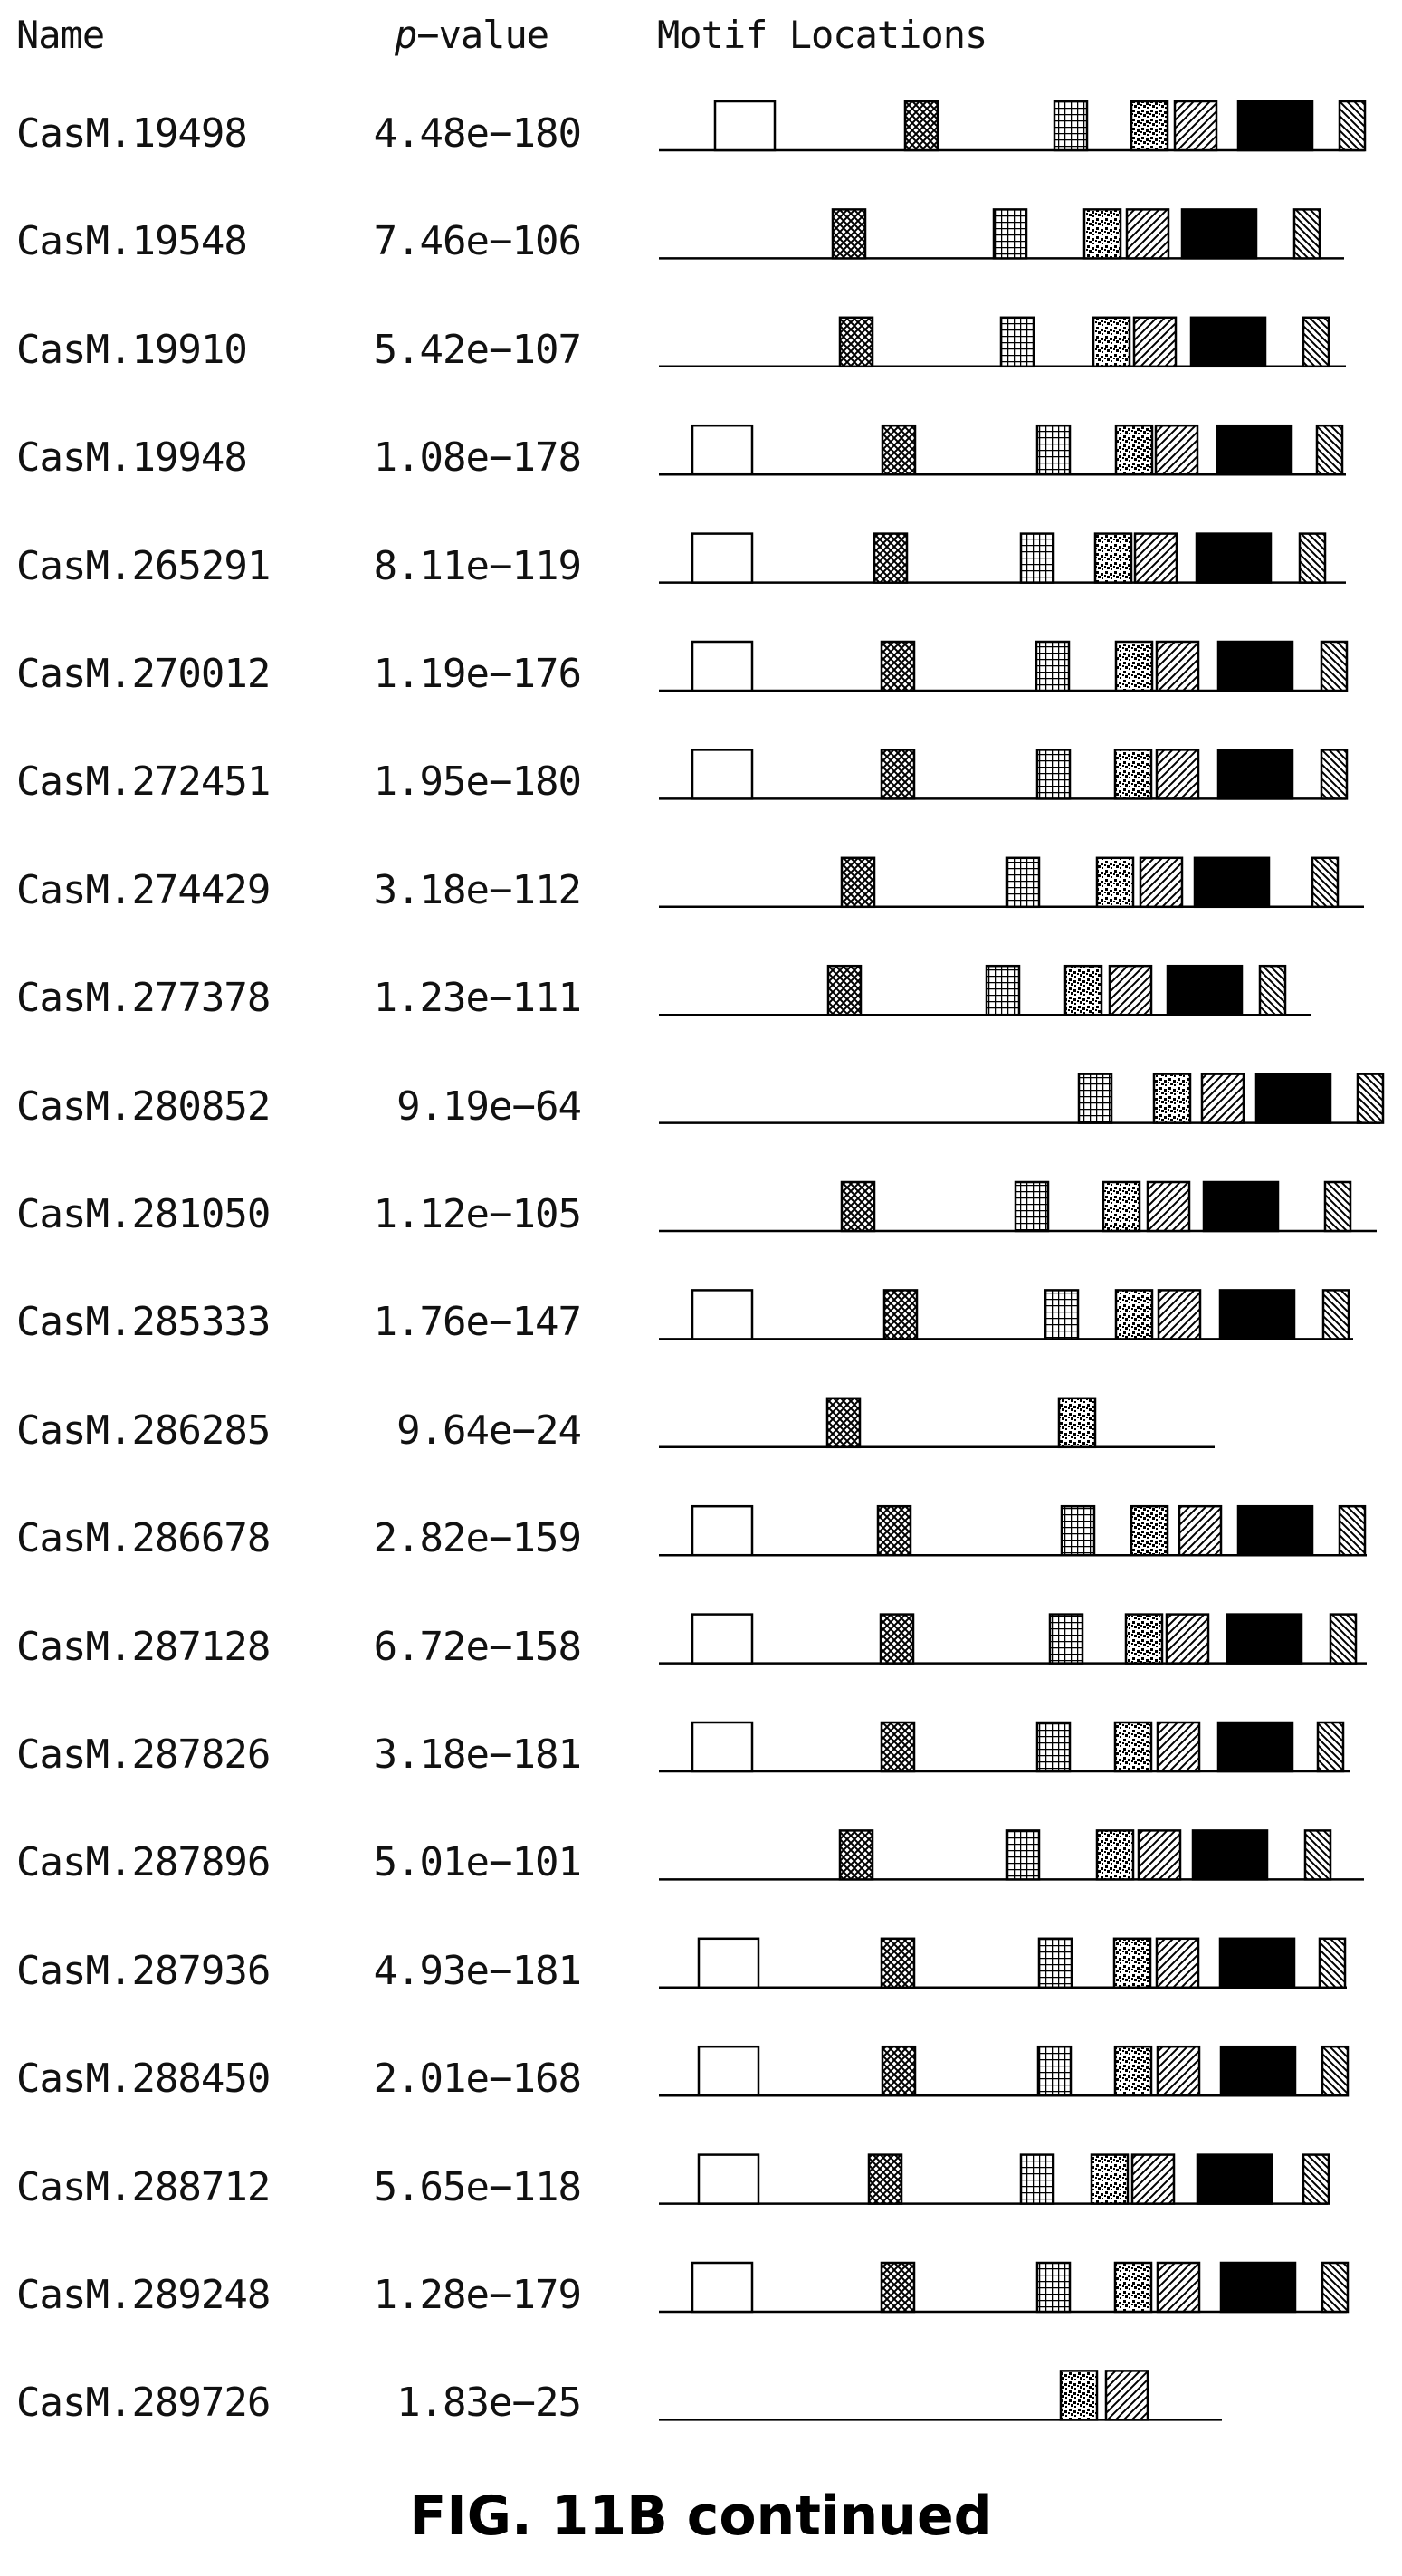 This screenshot has width=1402, height=2576. What do you see at coordinates (489, 2403) in the screenshot?
I see `row-p-value: 1.83e−25` at bounding box center [489, 2403].